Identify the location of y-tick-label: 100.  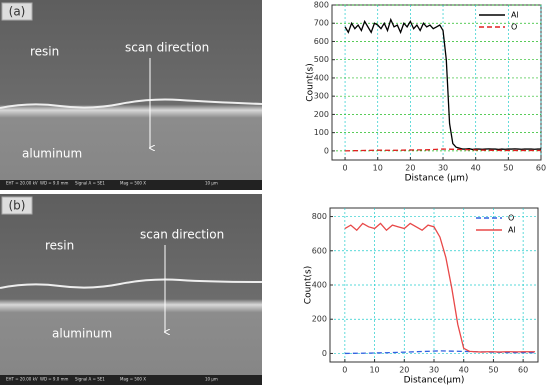
(321, 132).